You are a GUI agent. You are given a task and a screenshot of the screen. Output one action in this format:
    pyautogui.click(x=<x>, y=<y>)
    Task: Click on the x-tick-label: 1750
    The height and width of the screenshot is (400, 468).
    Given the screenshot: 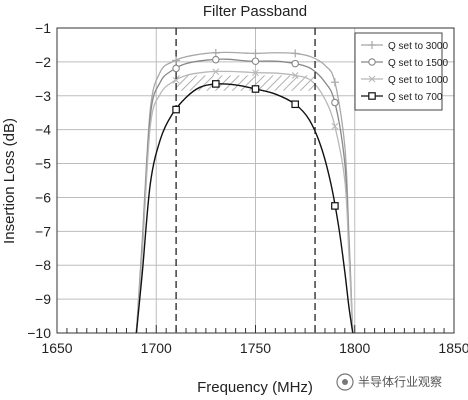 What is the action you would take?
    pyautogui.click(x=255, y=348)
    